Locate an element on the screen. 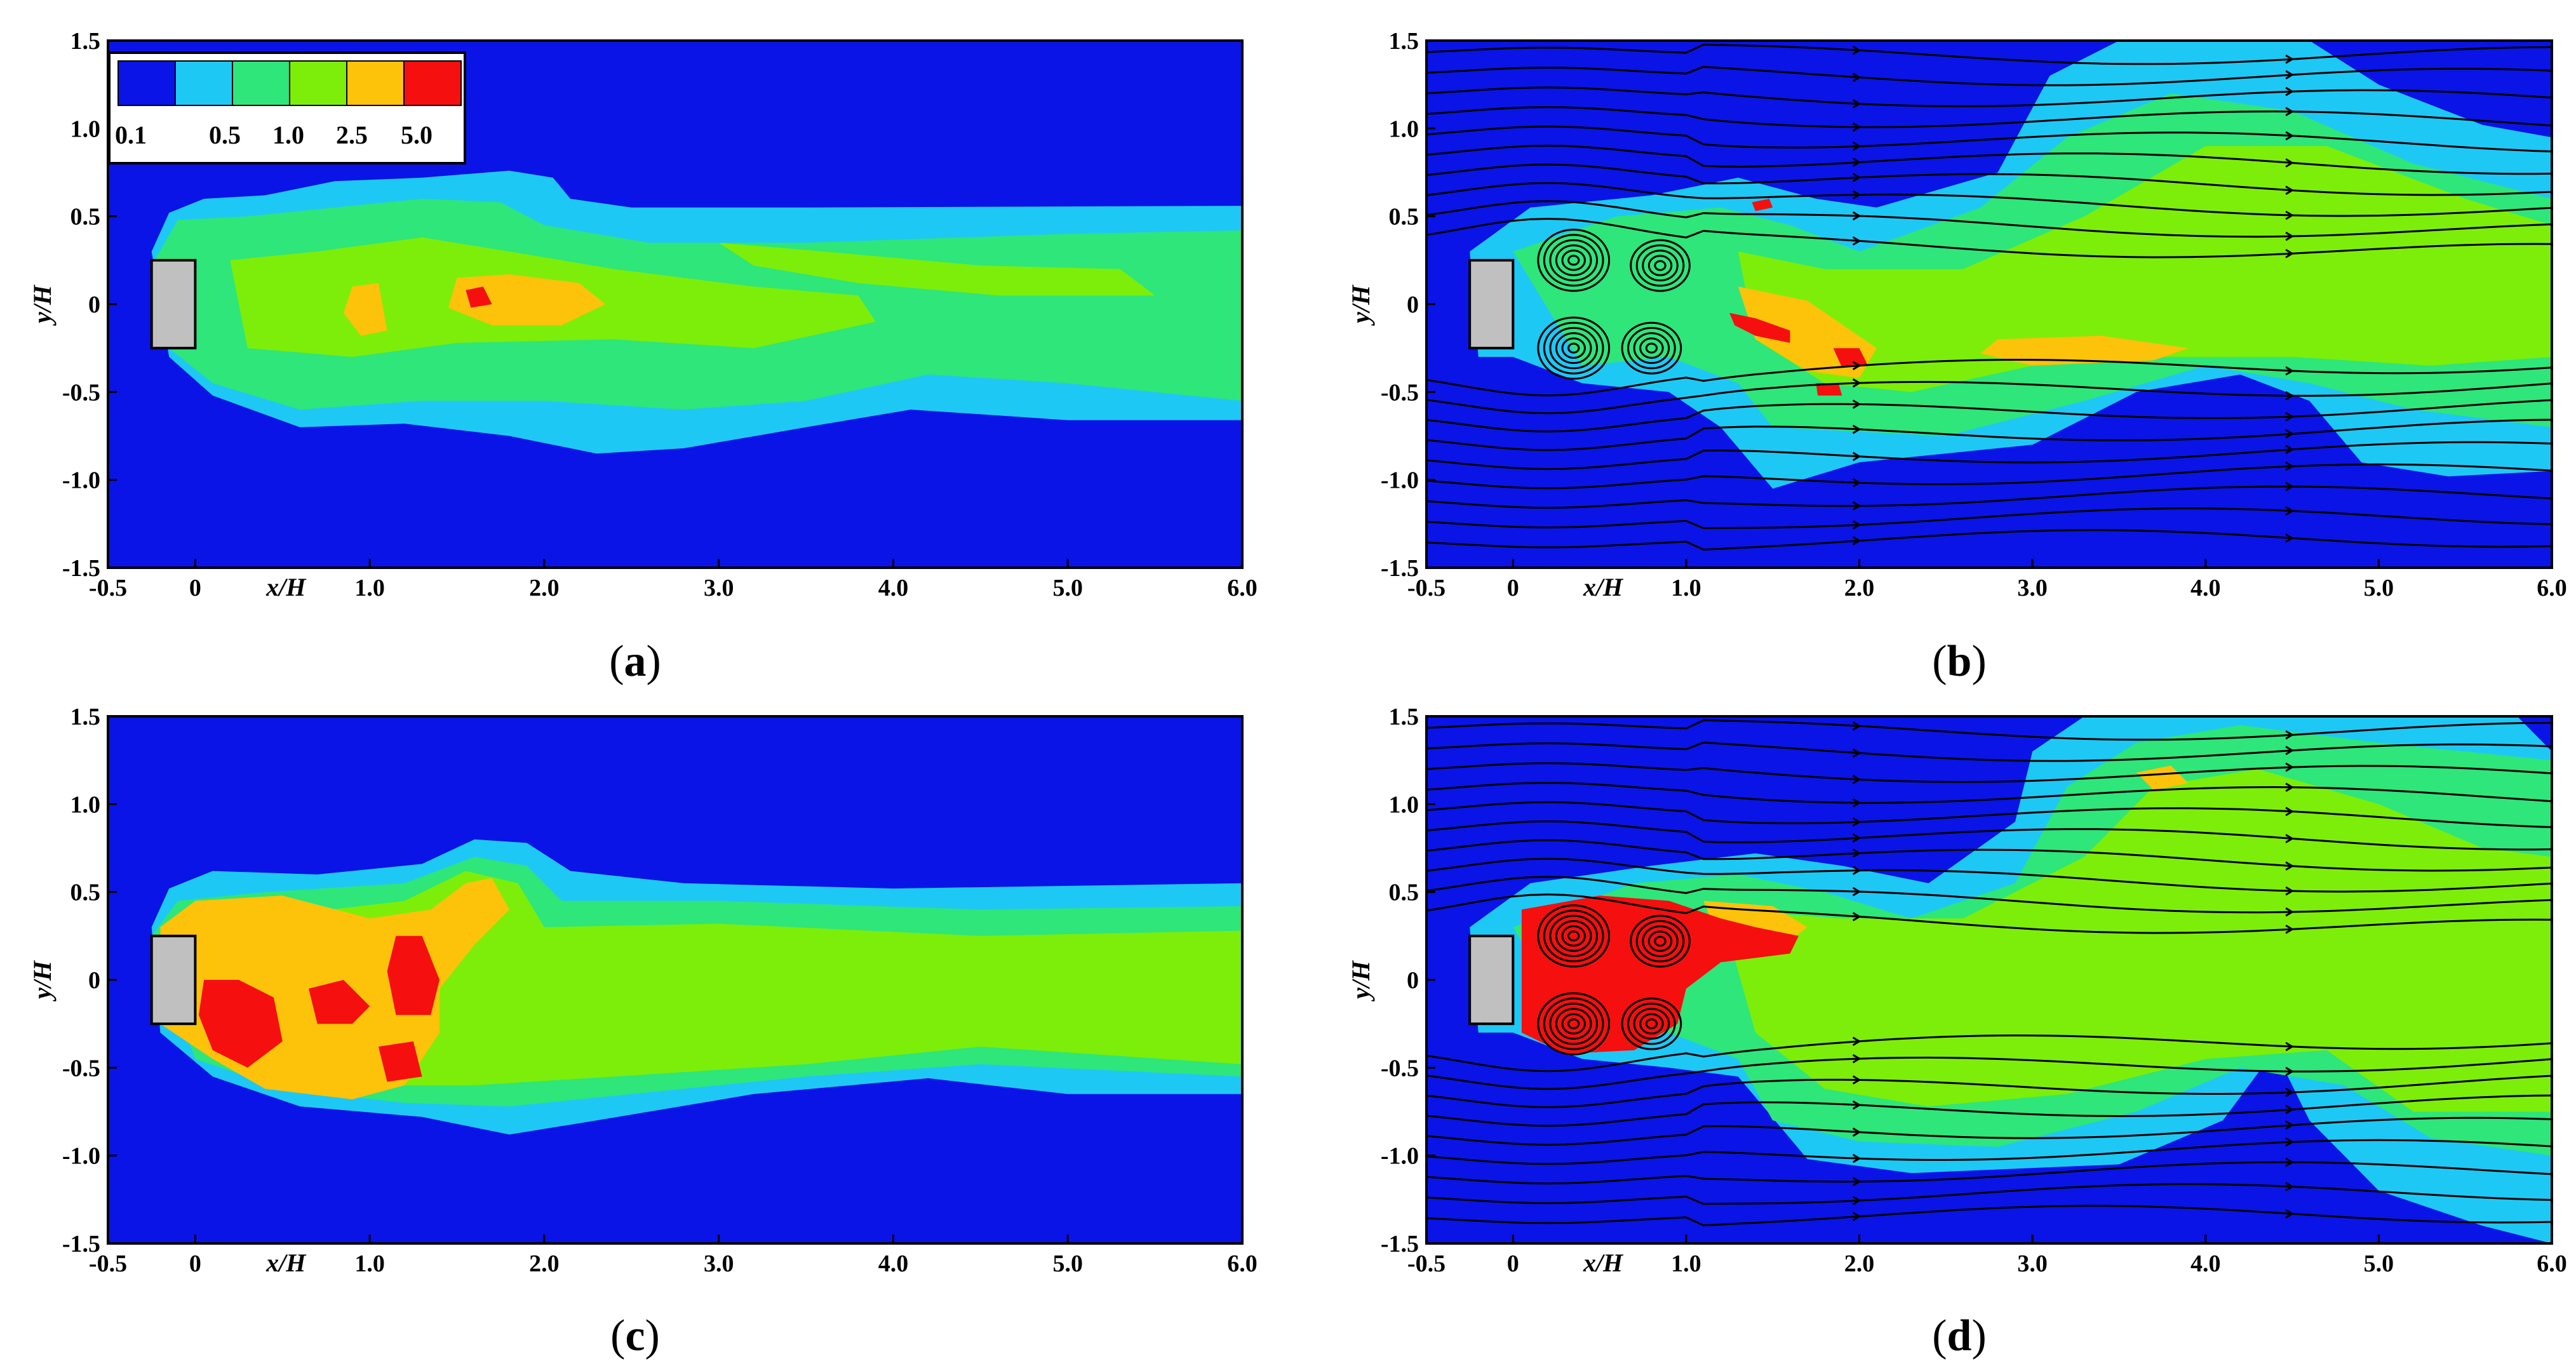  y-tick-label: 1.0 is located at coordinates (85, 804).